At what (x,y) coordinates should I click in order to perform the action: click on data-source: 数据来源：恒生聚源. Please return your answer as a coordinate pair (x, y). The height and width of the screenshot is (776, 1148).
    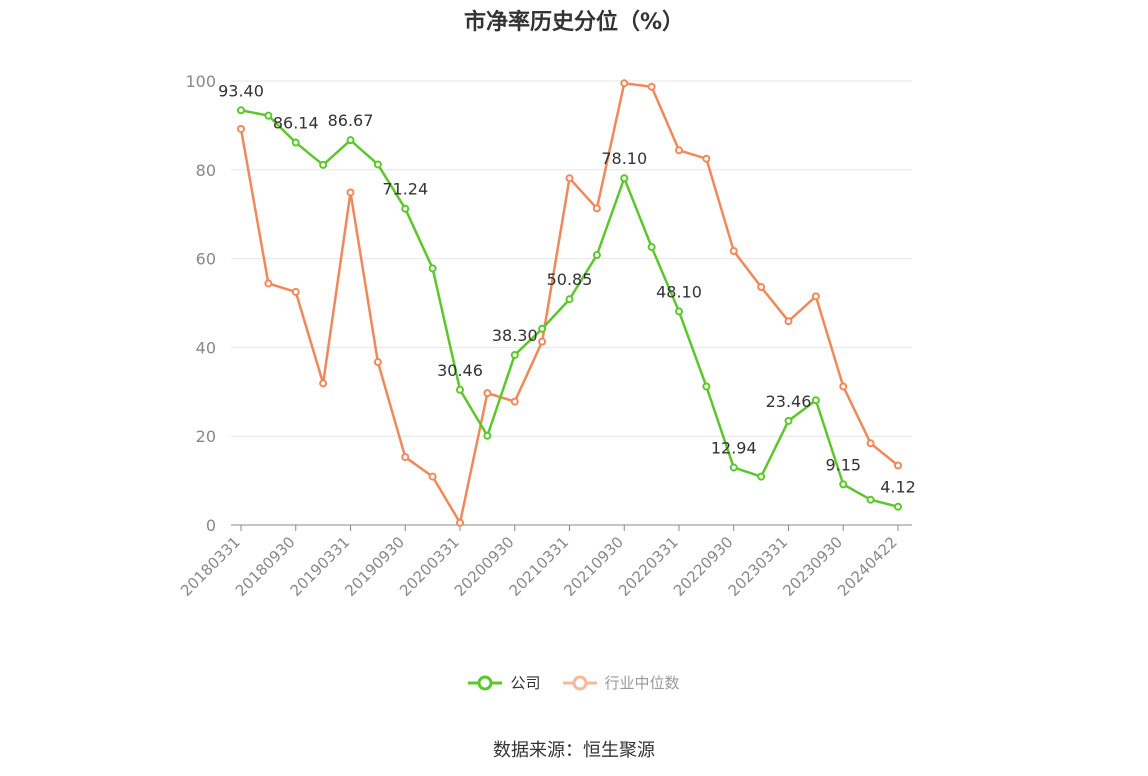
    Looking at the image, I should click on (574, 750).